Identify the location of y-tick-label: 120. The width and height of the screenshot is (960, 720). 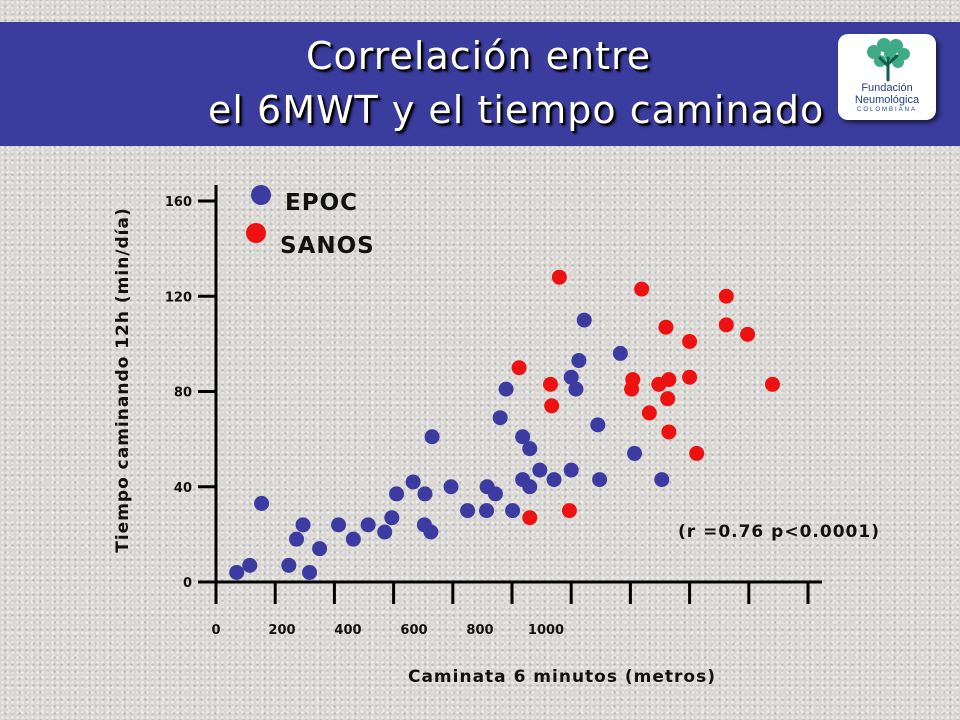
(178, 297).